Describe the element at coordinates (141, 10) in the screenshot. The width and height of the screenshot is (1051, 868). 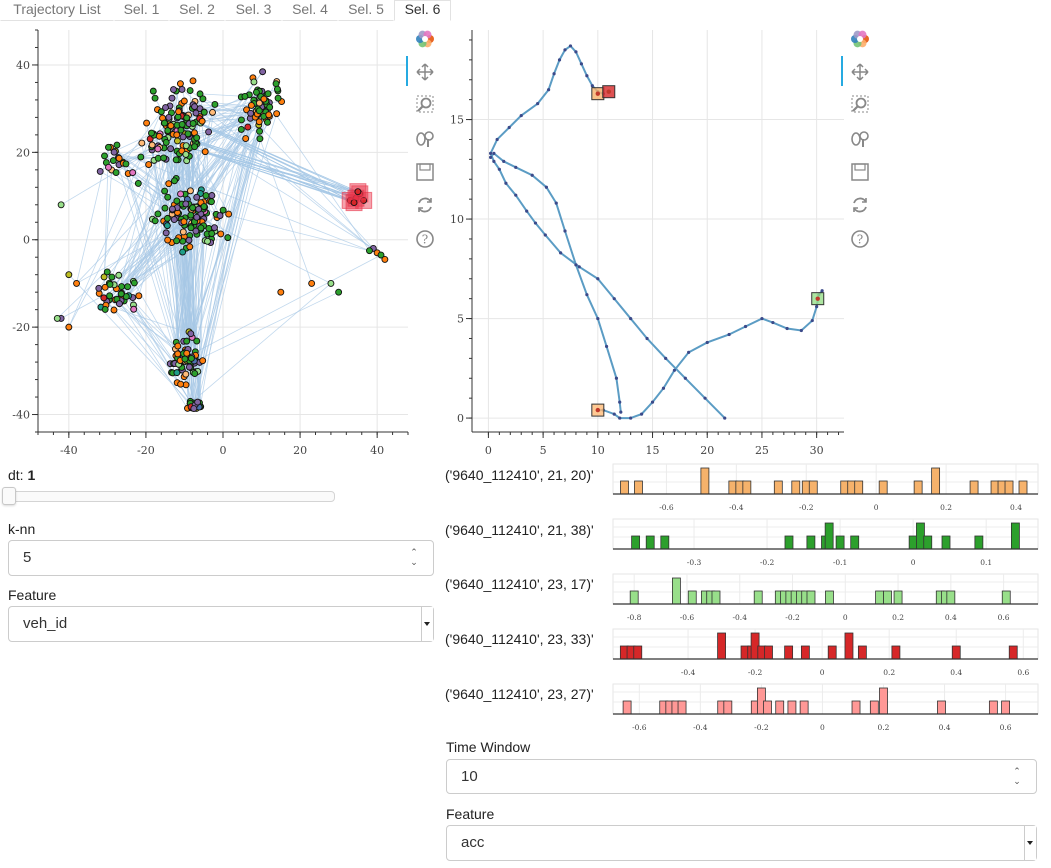
I see `tab-sel-1: Sel. 1` at that location.